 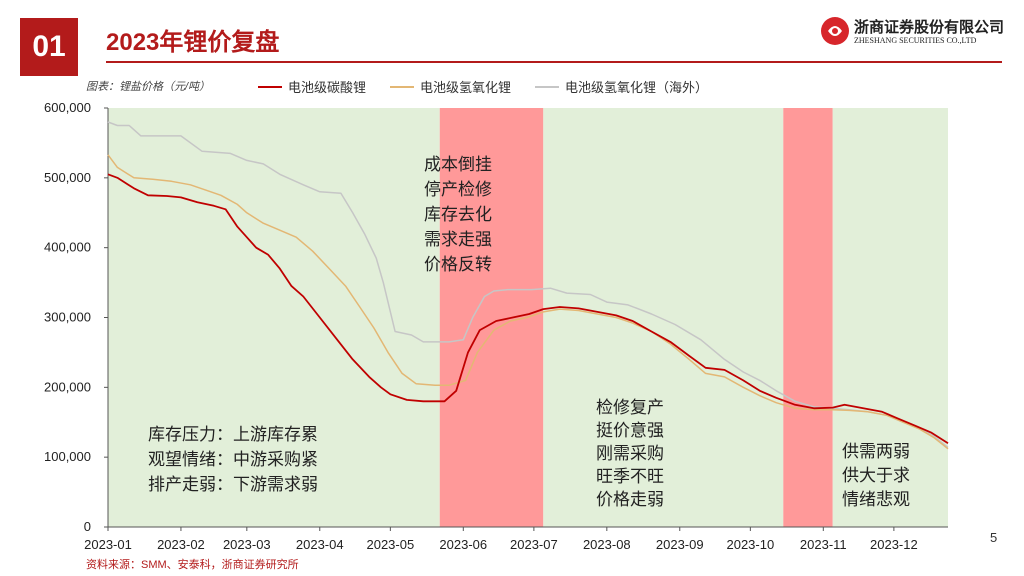 I want to click on y-tick-label-6: 600,000, so click(x=67, y=107).